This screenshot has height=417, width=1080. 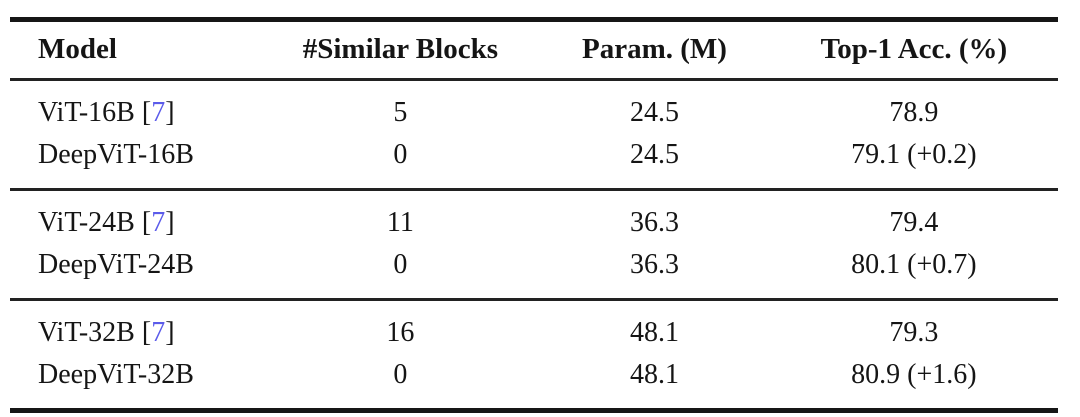 What do you see at coordinates (534, 107) in the screenshot?
I see `table-row: ViT-16B [7] 5 24.5 78.9` at bounding box center [534, 107].